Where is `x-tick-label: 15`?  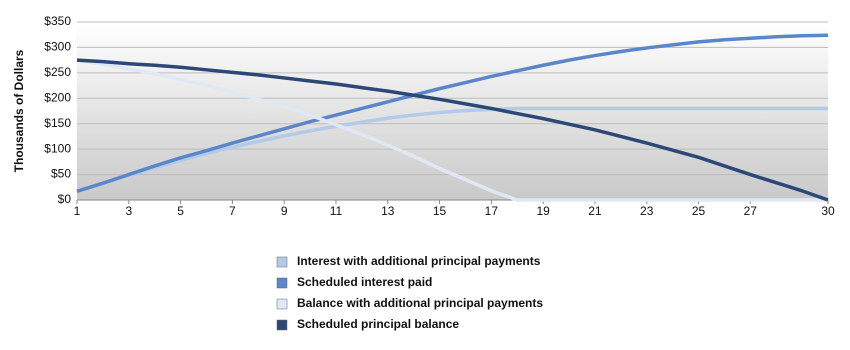
x-tick-label: 15 is located at coordinates (440, 211).